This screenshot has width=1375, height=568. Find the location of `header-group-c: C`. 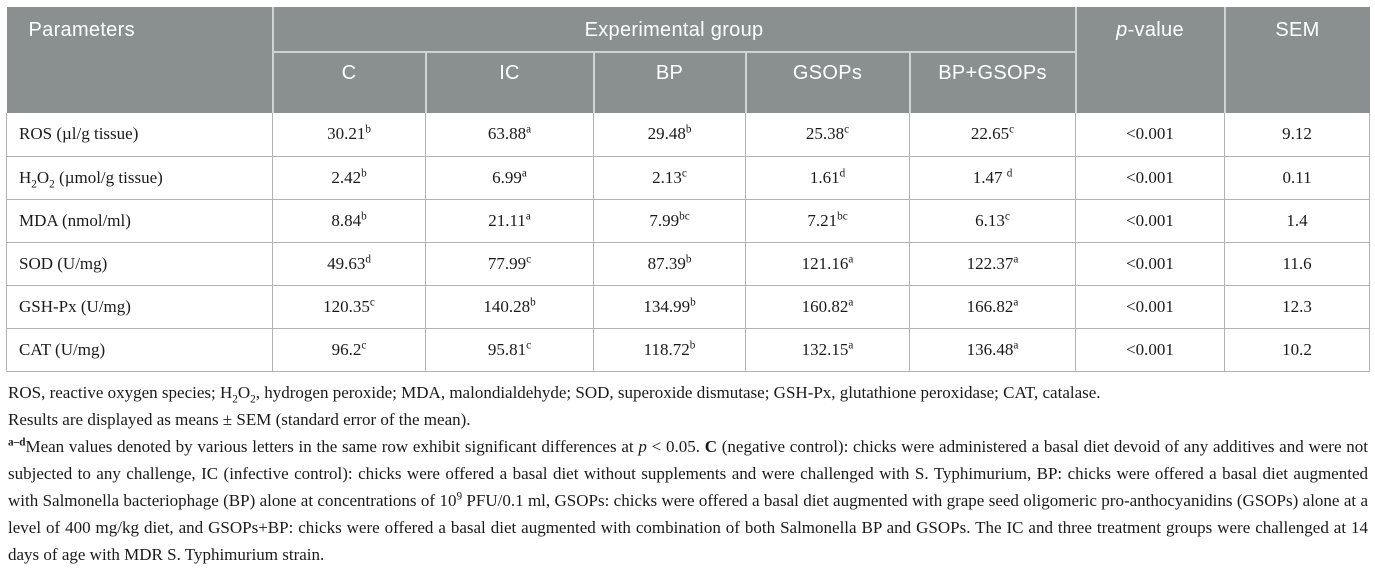

header-group-c: C is located at coordinates (349, 82).